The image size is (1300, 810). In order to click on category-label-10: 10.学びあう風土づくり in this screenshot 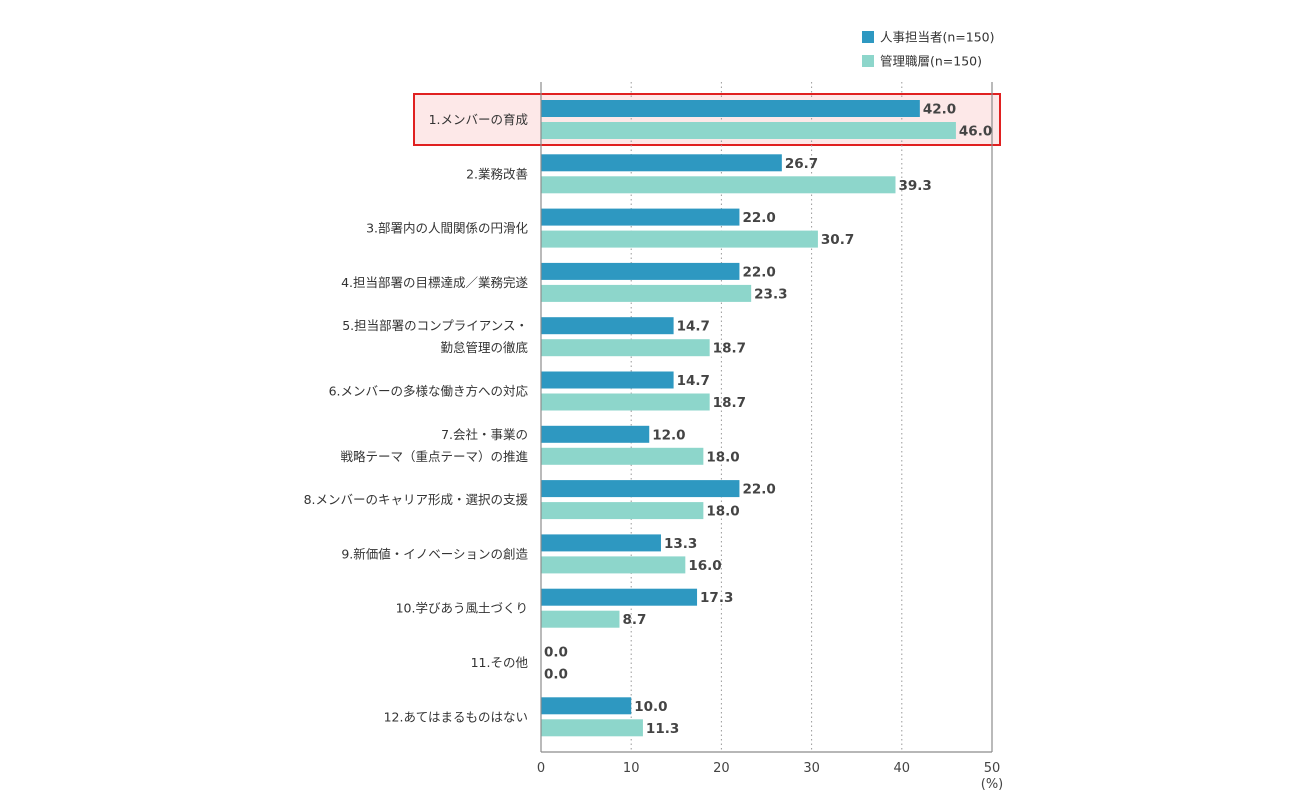, I will do `click(462, 608)`.